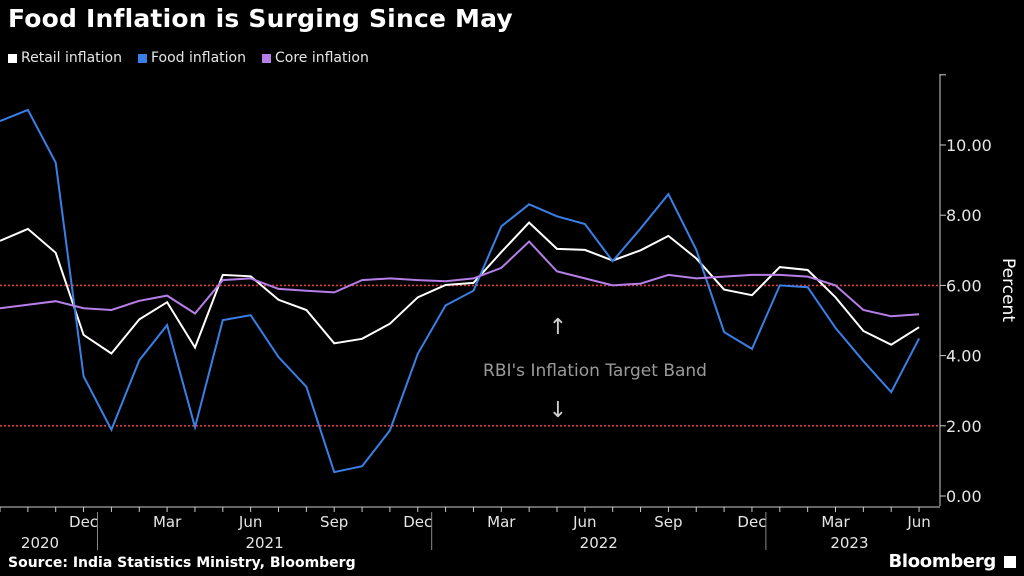 The width and height of the screenshot is (1024, 576). What do you see at coordinates (1008, 290) in the screenshot?
I see `y-axis-label: Percent` at bounding box center [1008, 290].